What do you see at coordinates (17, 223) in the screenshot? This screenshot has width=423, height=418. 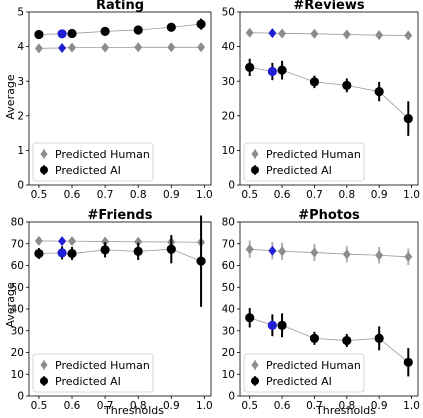 I see `y-tick-label: 80` at bounding box center [17, 223].